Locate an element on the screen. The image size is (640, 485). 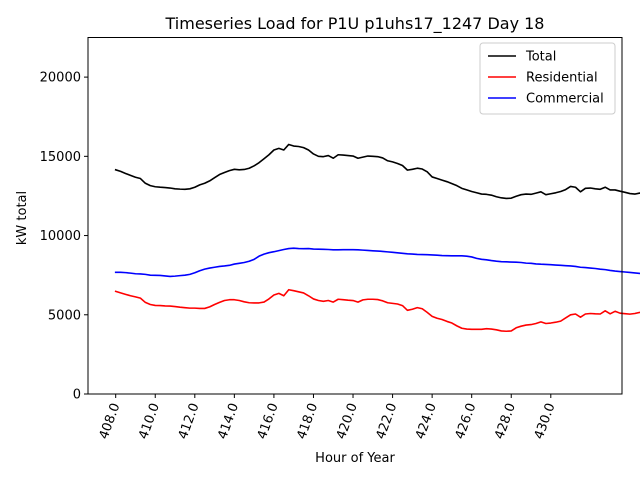
series-line-commercial is located at coordinates (377, 262).